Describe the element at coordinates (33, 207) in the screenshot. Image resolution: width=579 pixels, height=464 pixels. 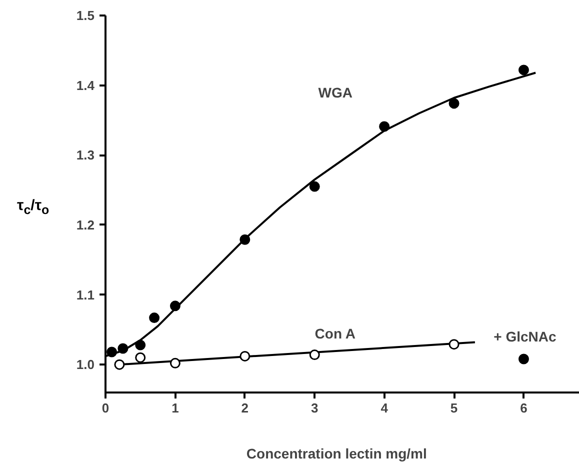
I see `y-axis-title: τ$_{c}$/τ$_{o}$` at that location.